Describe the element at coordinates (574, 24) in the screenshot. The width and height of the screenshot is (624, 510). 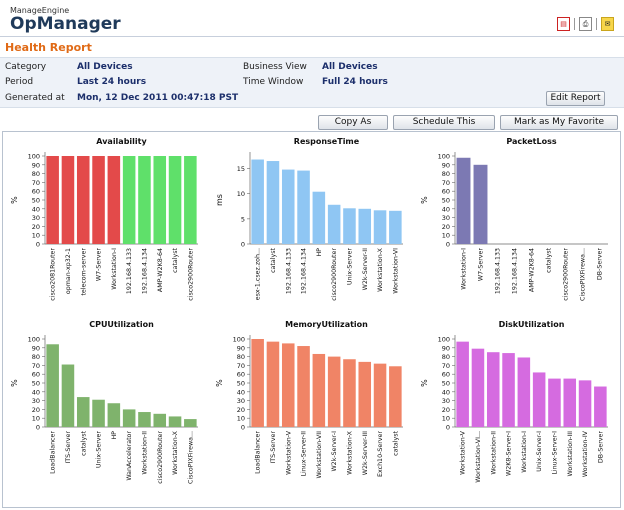
I see `divider` at that location.